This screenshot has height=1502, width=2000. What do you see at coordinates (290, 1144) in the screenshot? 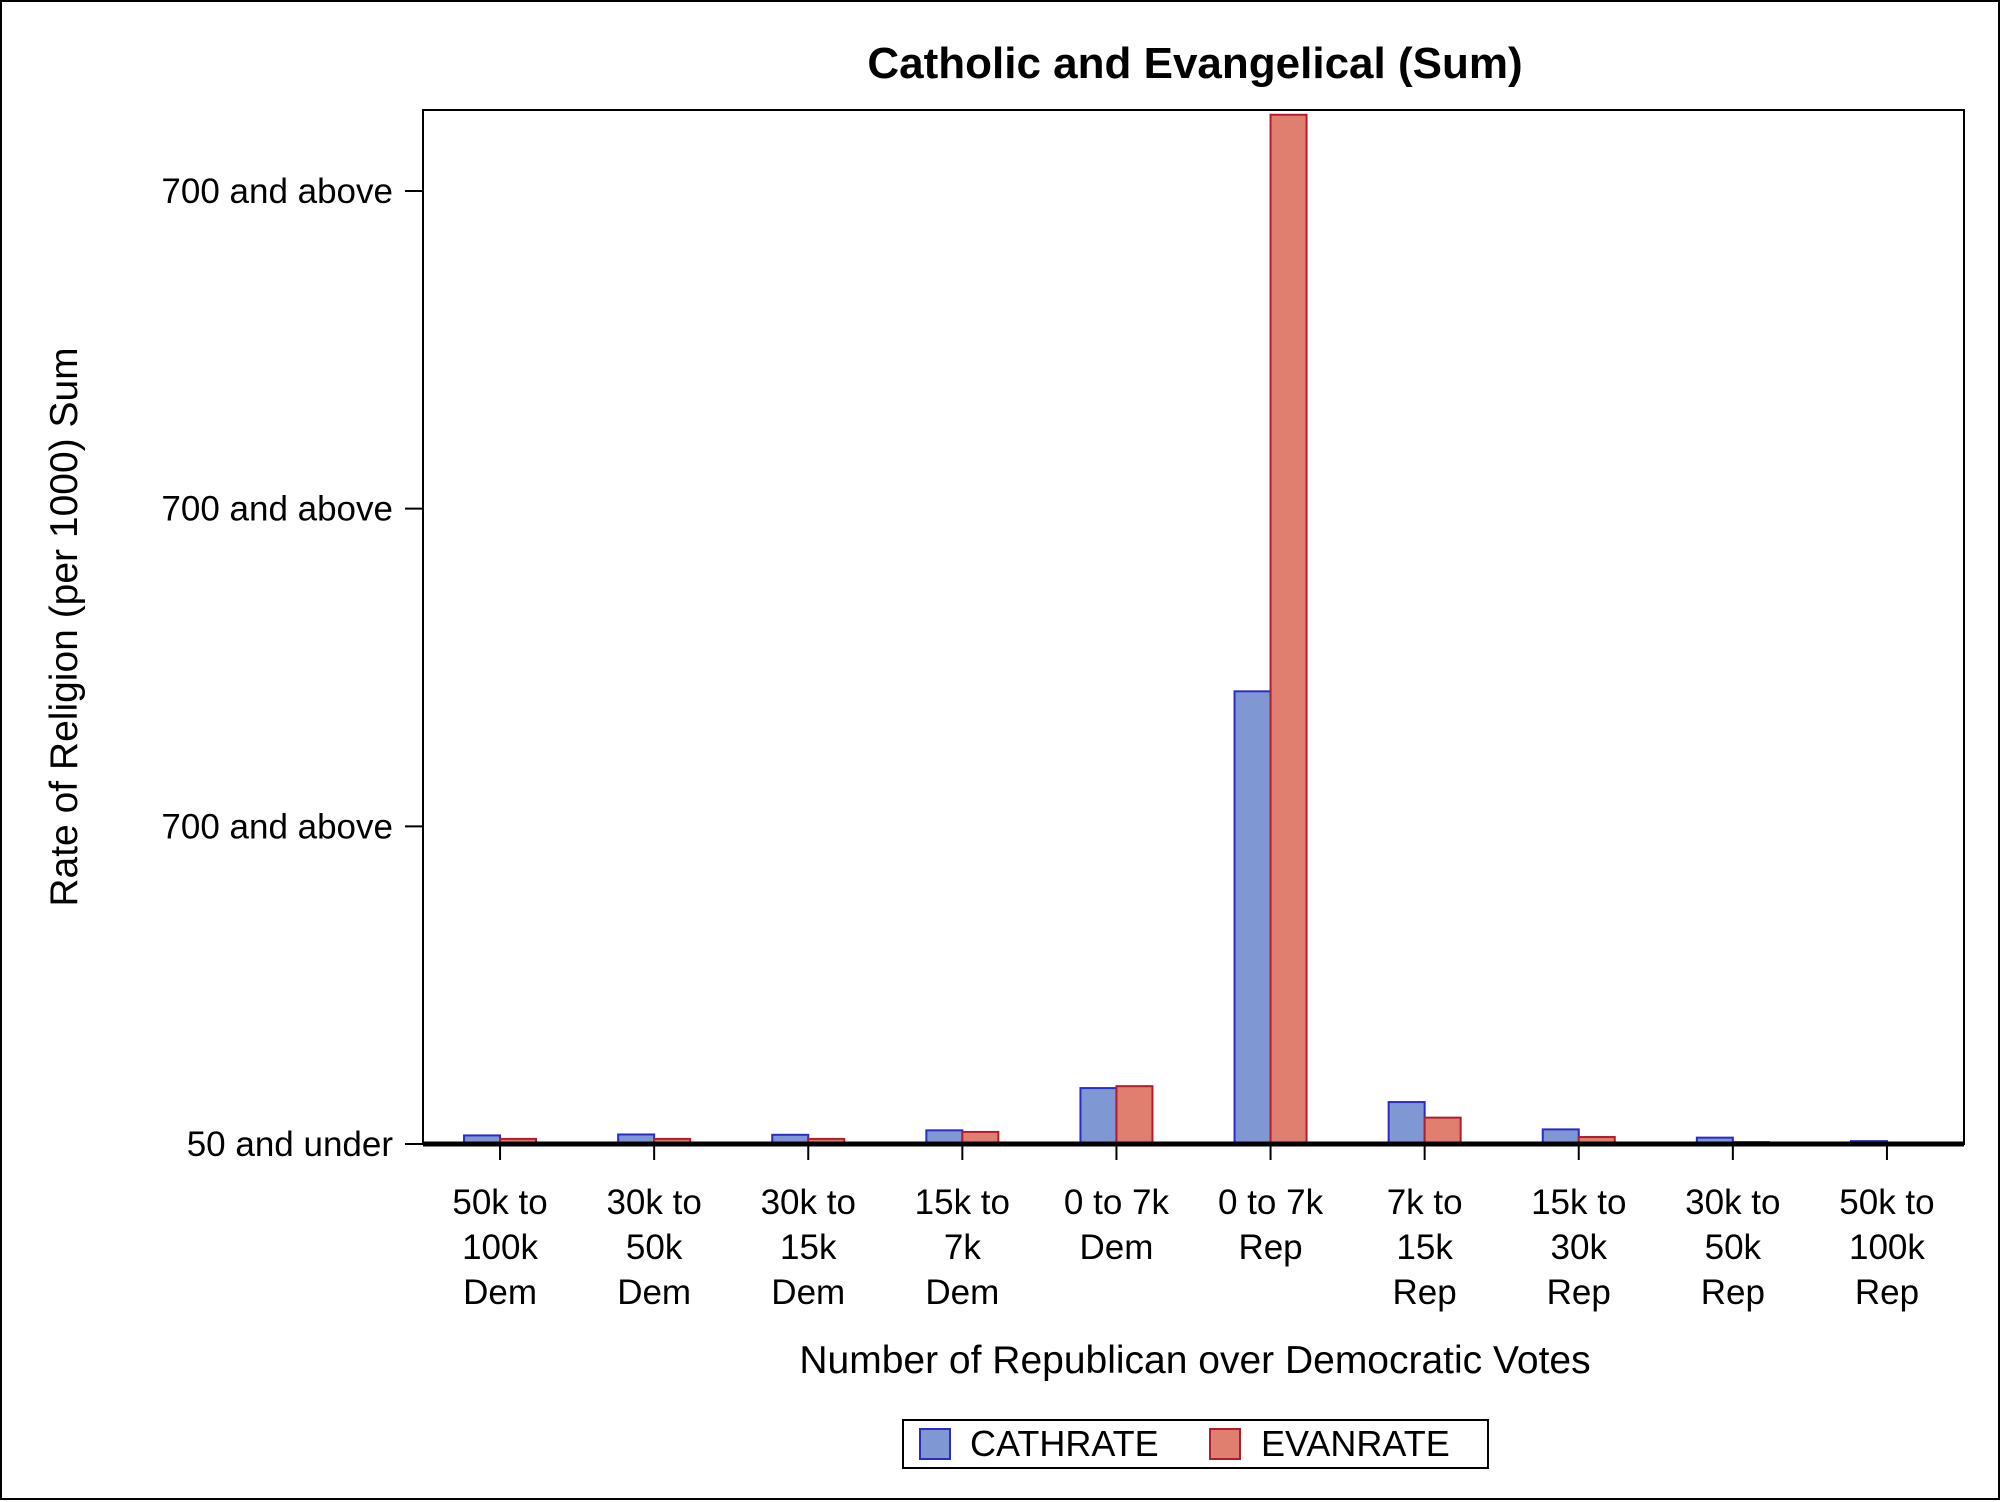
I see `y-tick-label: 50 and under` at bounding box center [290, 1144].